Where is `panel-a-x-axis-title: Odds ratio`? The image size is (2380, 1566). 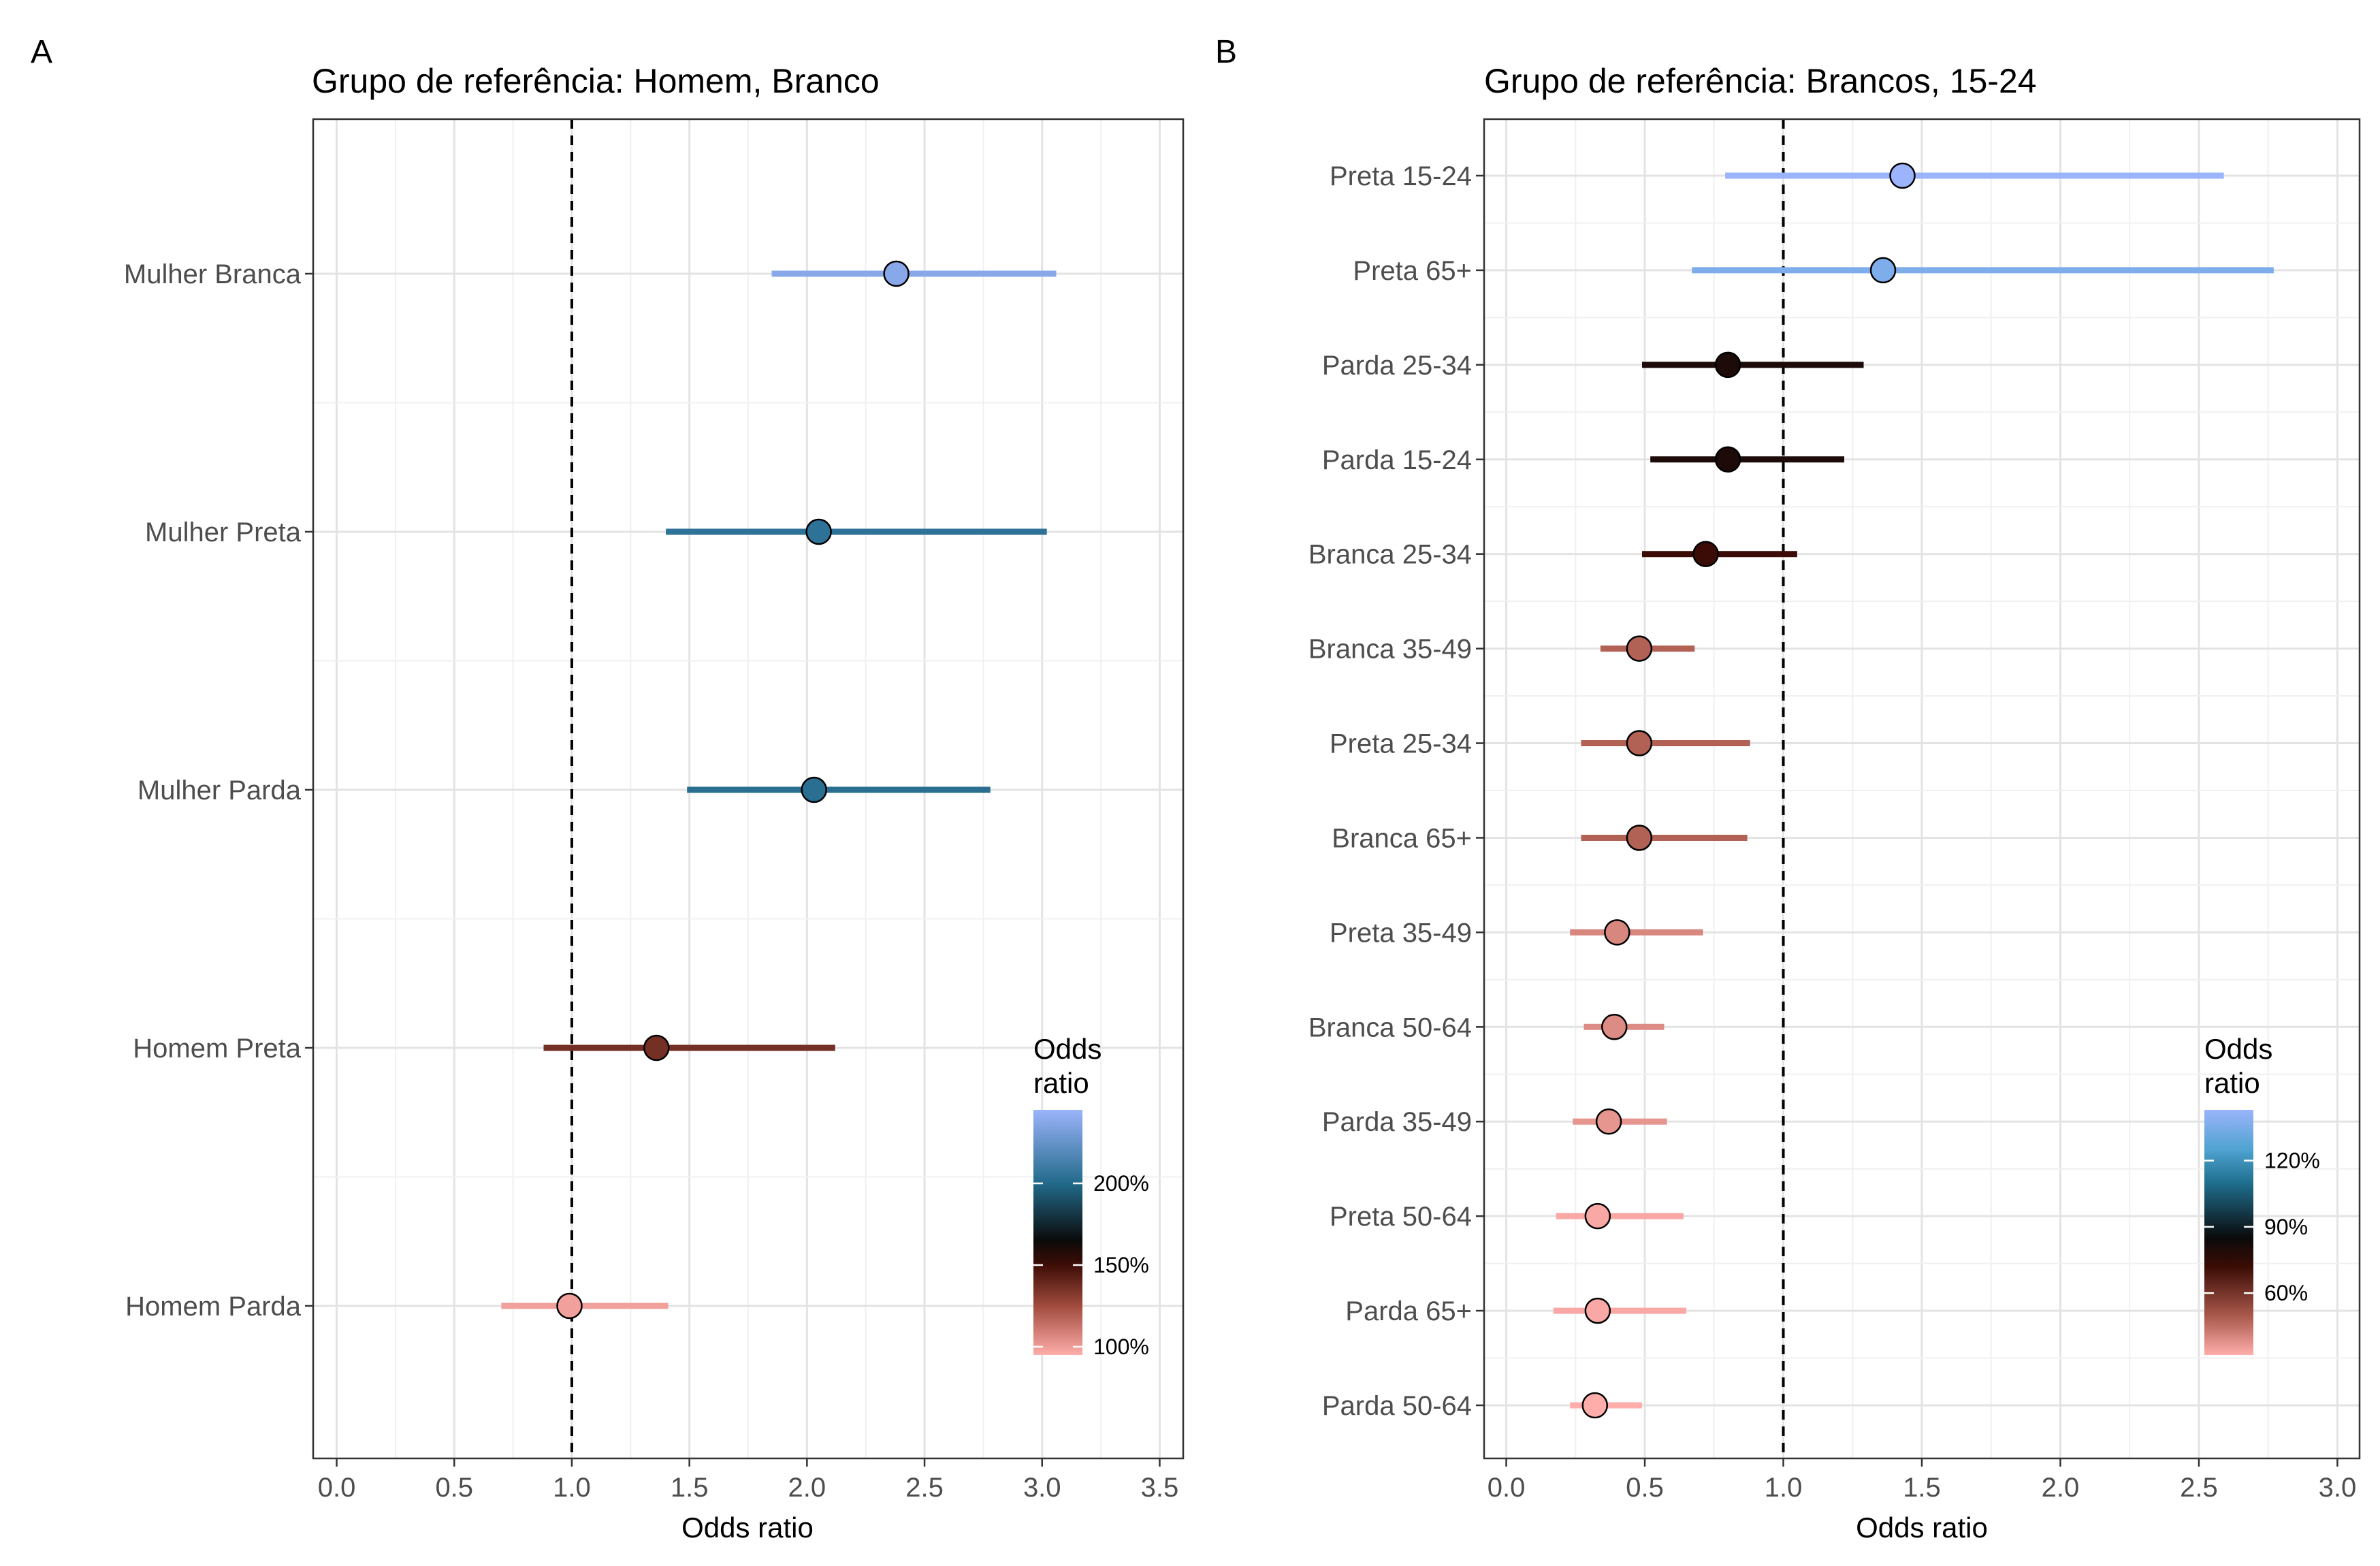
panel-a-x-axis-title: Odds ratio is located at coordinates (747, 1528).